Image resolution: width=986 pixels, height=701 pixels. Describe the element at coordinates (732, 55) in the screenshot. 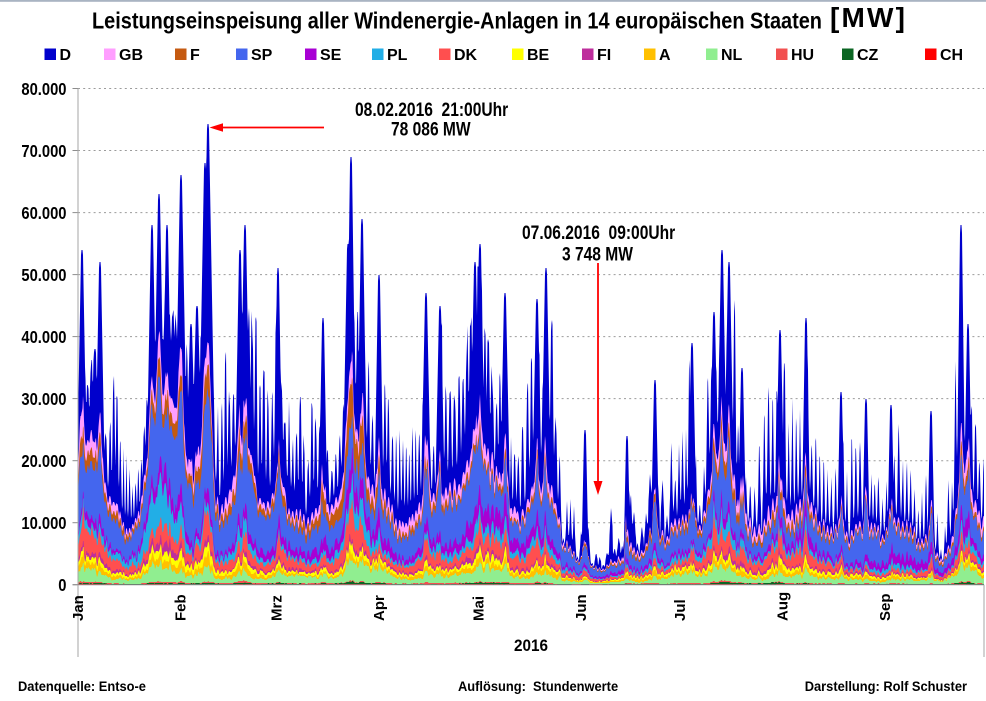

I see `svg-text: NL` at that location.